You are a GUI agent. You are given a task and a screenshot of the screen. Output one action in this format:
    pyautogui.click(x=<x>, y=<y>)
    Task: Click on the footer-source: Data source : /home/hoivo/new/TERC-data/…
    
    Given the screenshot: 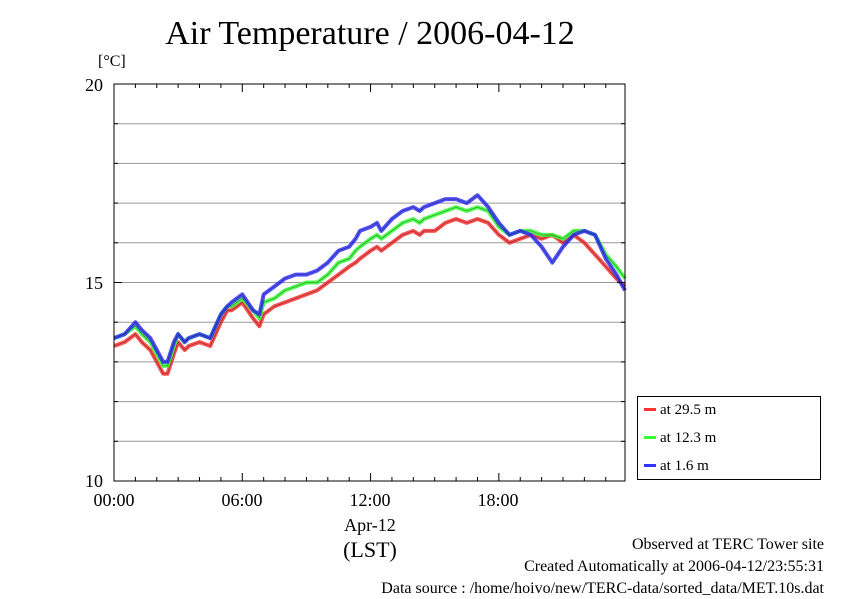 What is the action you would take?
    pyautogui.click(x=602, y=588)
    